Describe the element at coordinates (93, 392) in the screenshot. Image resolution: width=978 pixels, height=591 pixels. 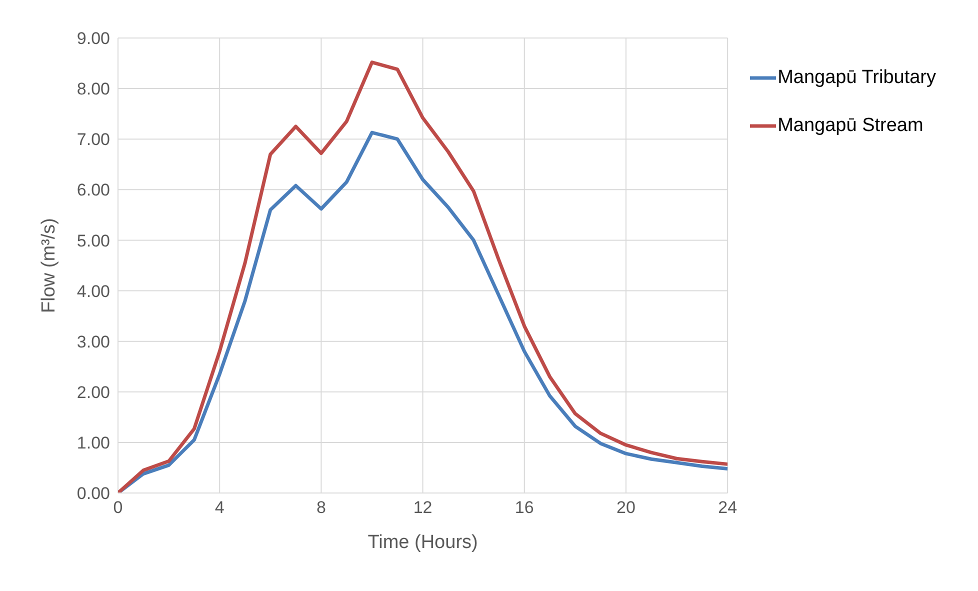
I see `y-tick-label: 2.00` at that location.